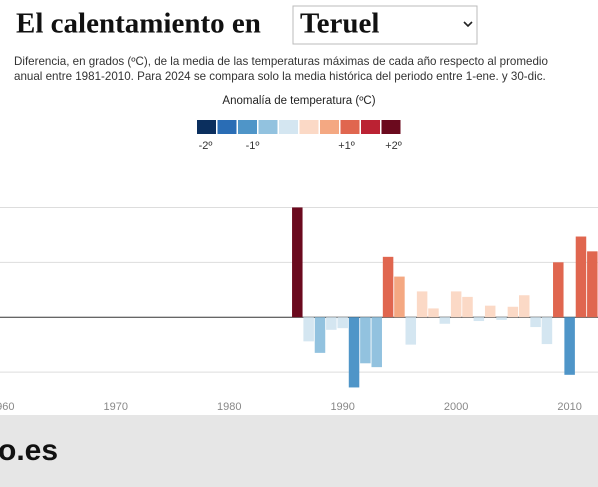 This screenshot has height=487, width=598. What do you see at coordinates (298, 101) in the screenshot?
I see `legend-title: Anomalía de temperatura (ºC)` at bounding box center [298, 101].